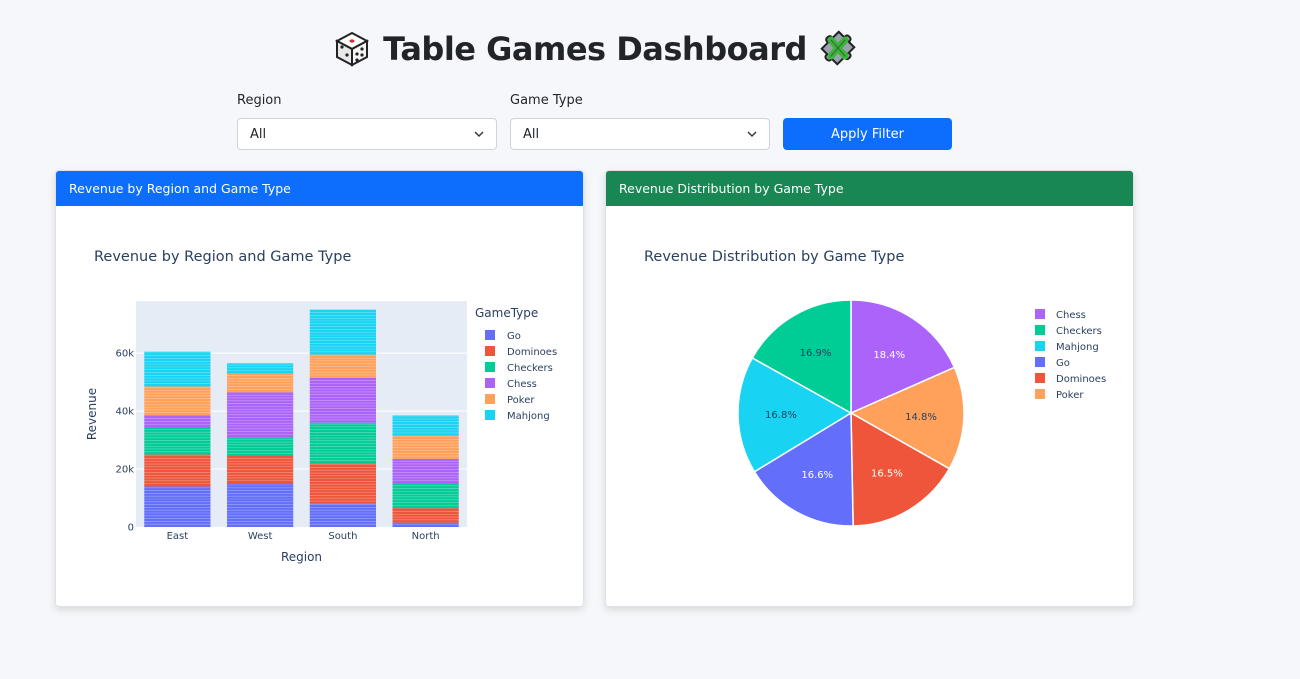 The image size is (1300, 679). I want to click on y-tick-label: 0, so click(131, 528).